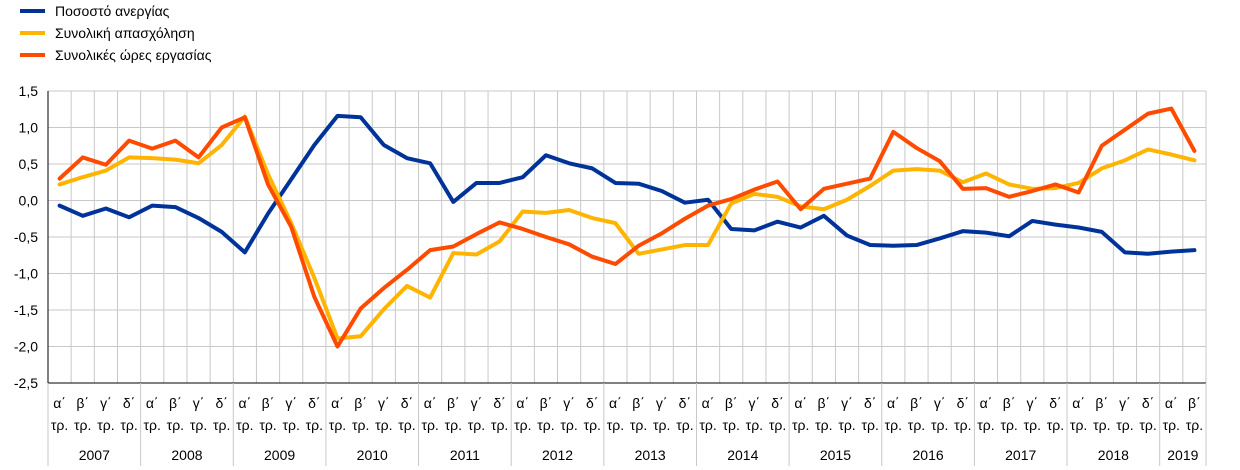 The width and height of the screenshot is (1240, 470). What do you see at coordinates (133, 55) in the screenshot?
I see `legend-label: Συνολικές ώρες εργασίας` at bounding box center [133, 55].